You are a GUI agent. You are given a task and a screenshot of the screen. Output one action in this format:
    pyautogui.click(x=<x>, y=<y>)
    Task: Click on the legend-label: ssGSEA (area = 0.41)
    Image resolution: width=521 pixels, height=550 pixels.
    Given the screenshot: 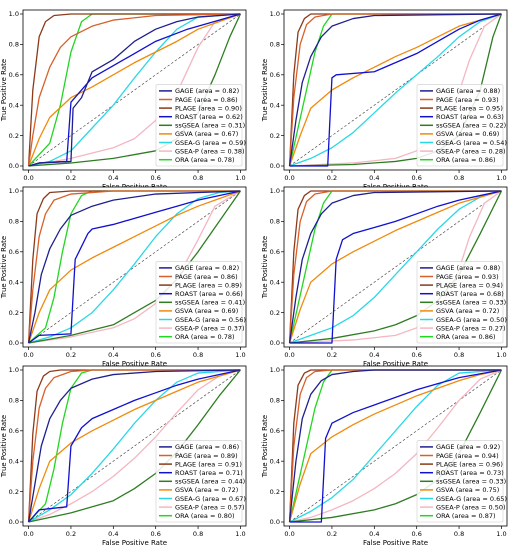 What is the action you would take?
    pyautogui.click(x=210, y=303)
    